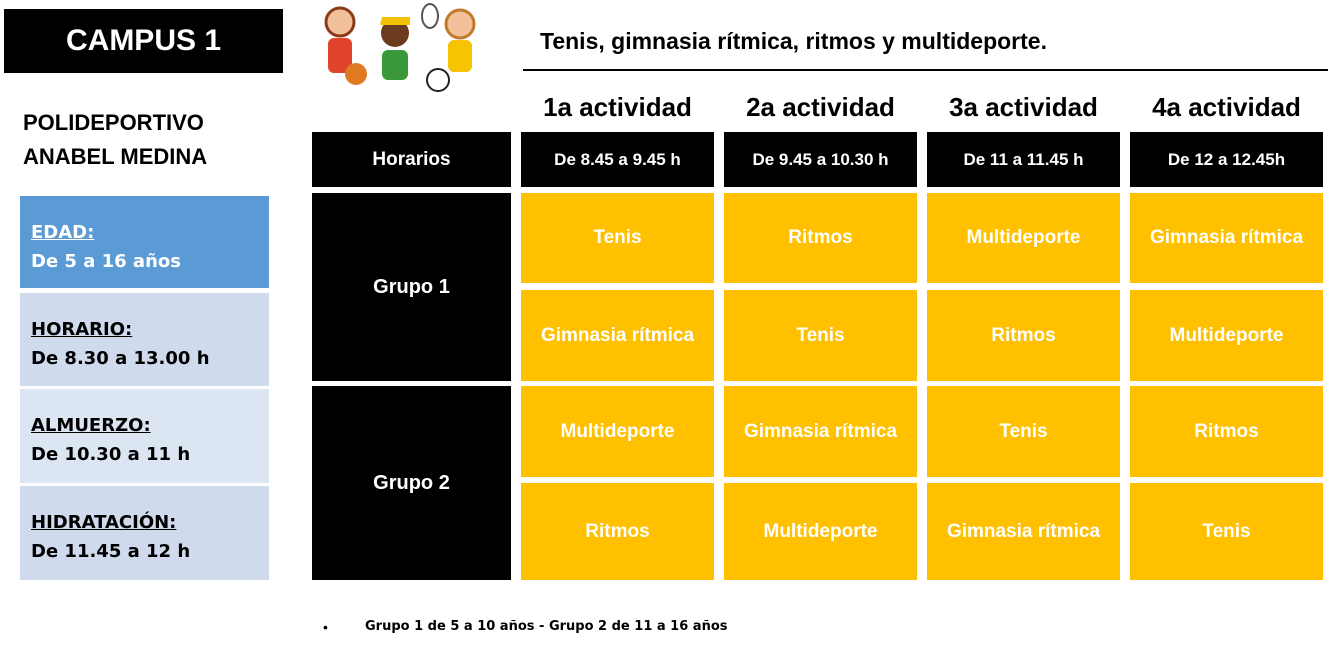 The width and height of the screenshot is (1338, 646). I want to click on time-slot: De 12 a 12.45h, so click(1226, 159).